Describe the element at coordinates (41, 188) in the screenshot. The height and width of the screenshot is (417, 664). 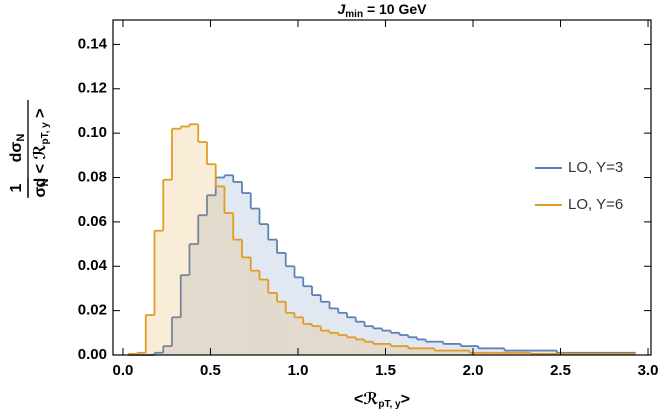
I see `y-label-part: σN` at that location.